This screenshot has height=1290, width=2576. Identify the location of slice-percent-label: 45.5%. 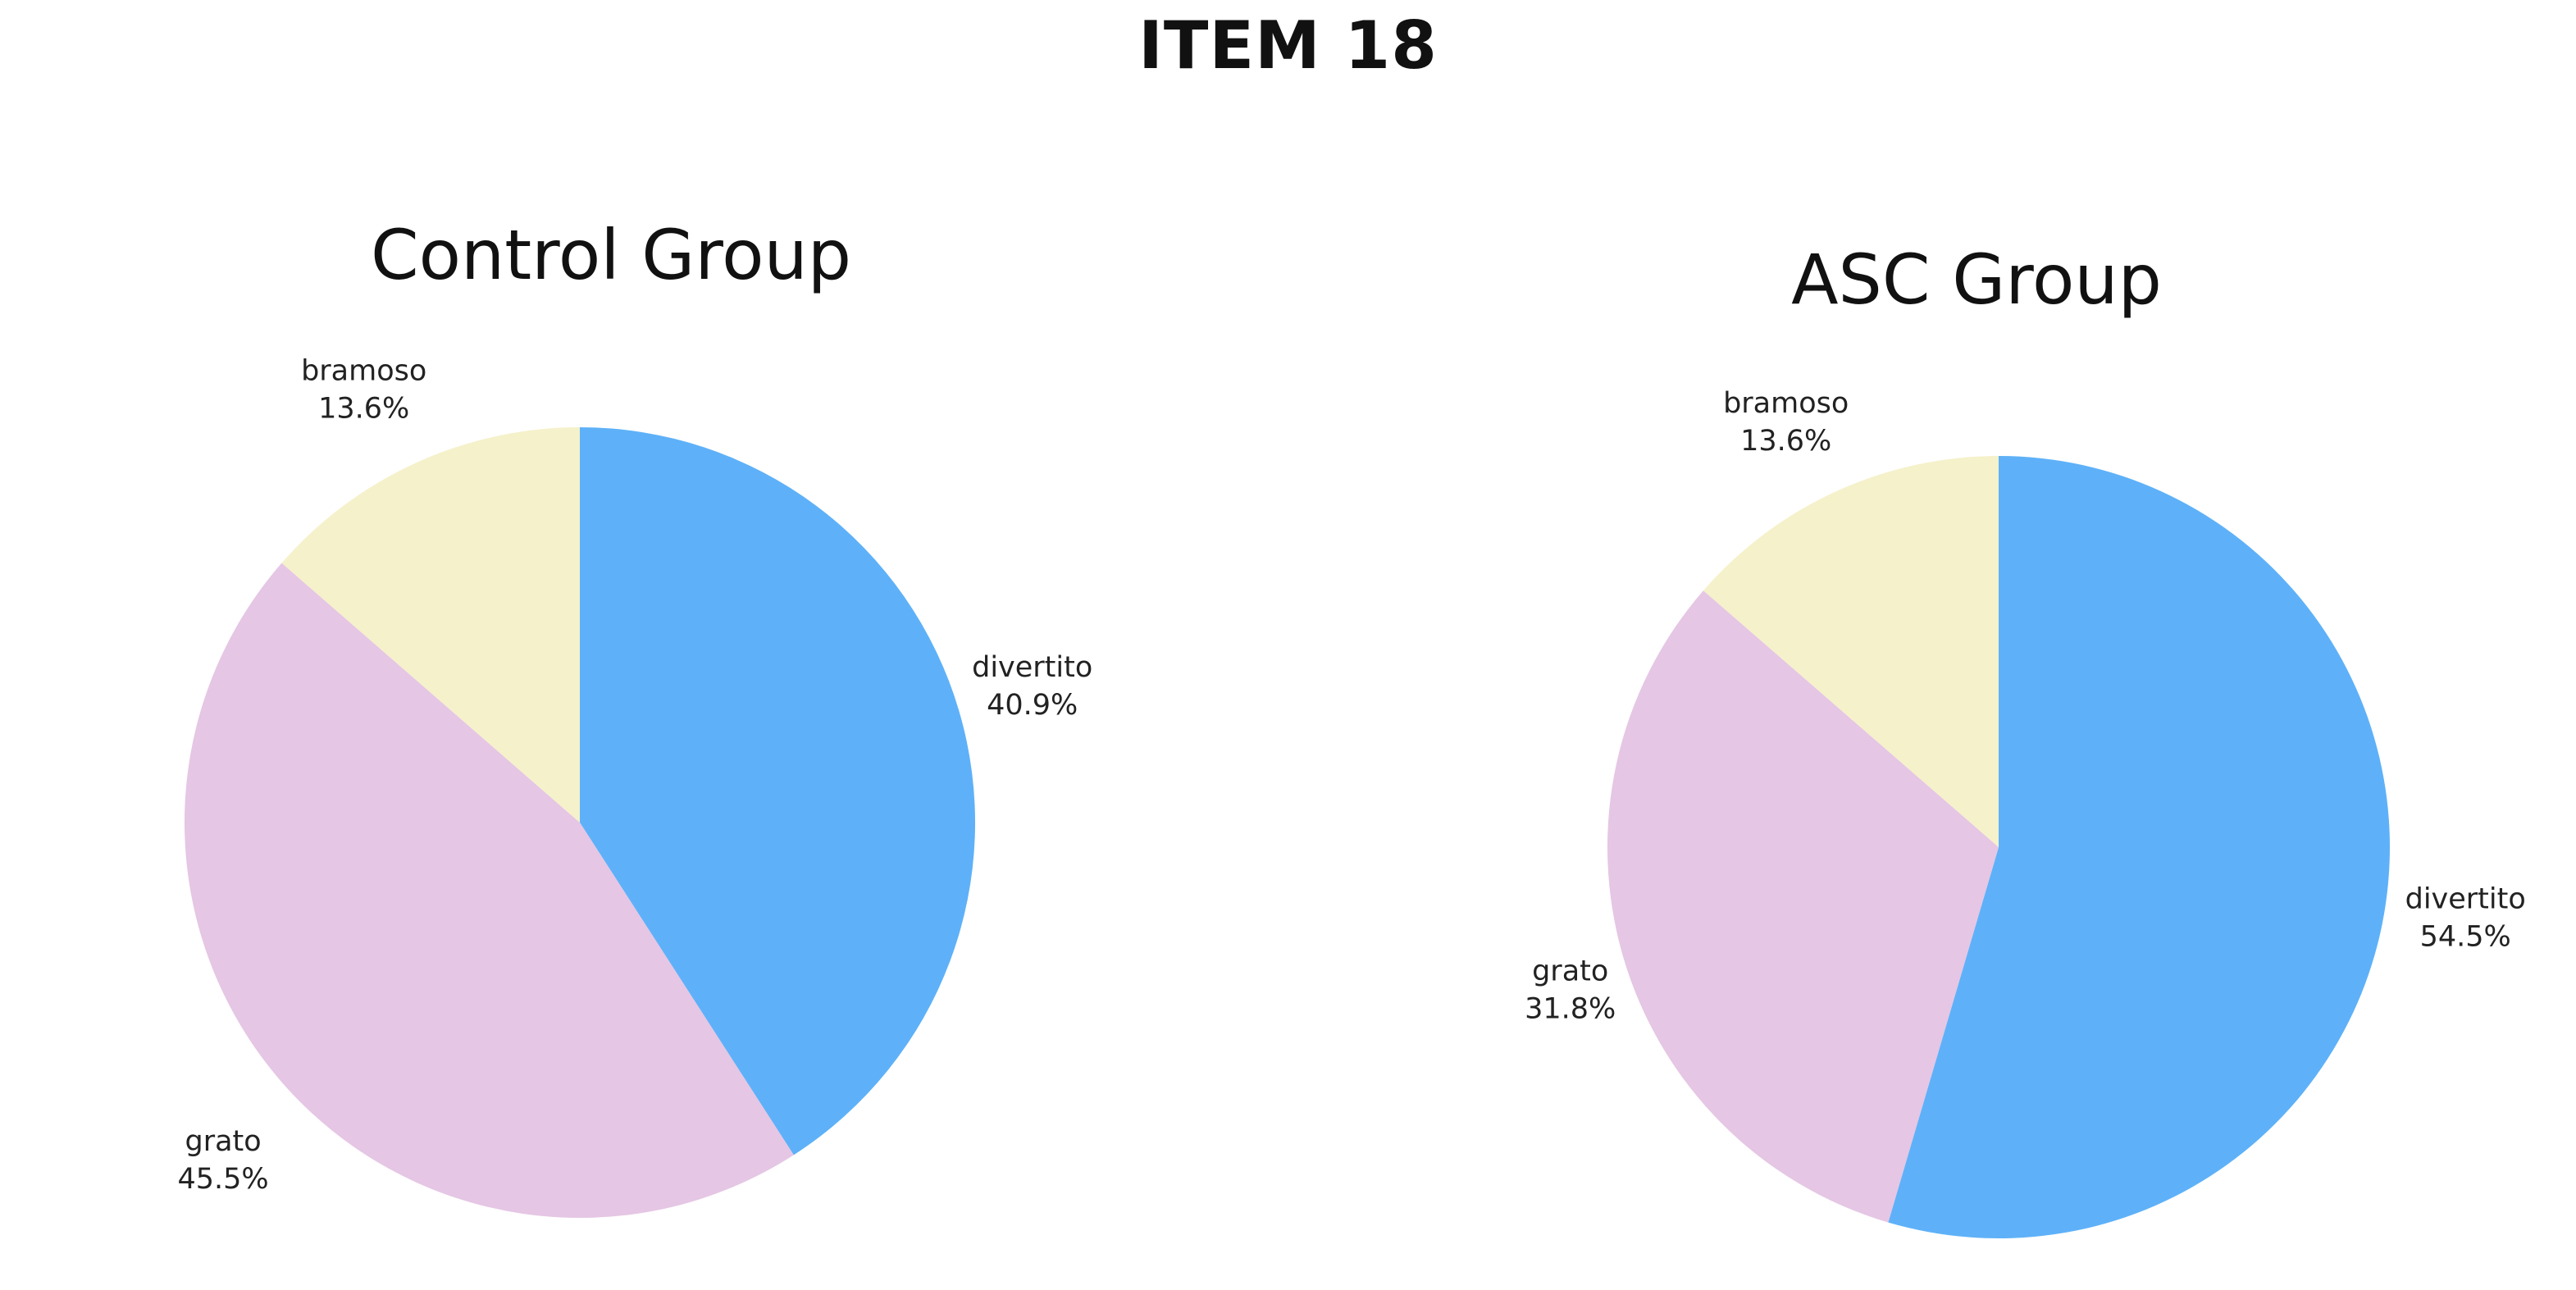
(223, 1179).